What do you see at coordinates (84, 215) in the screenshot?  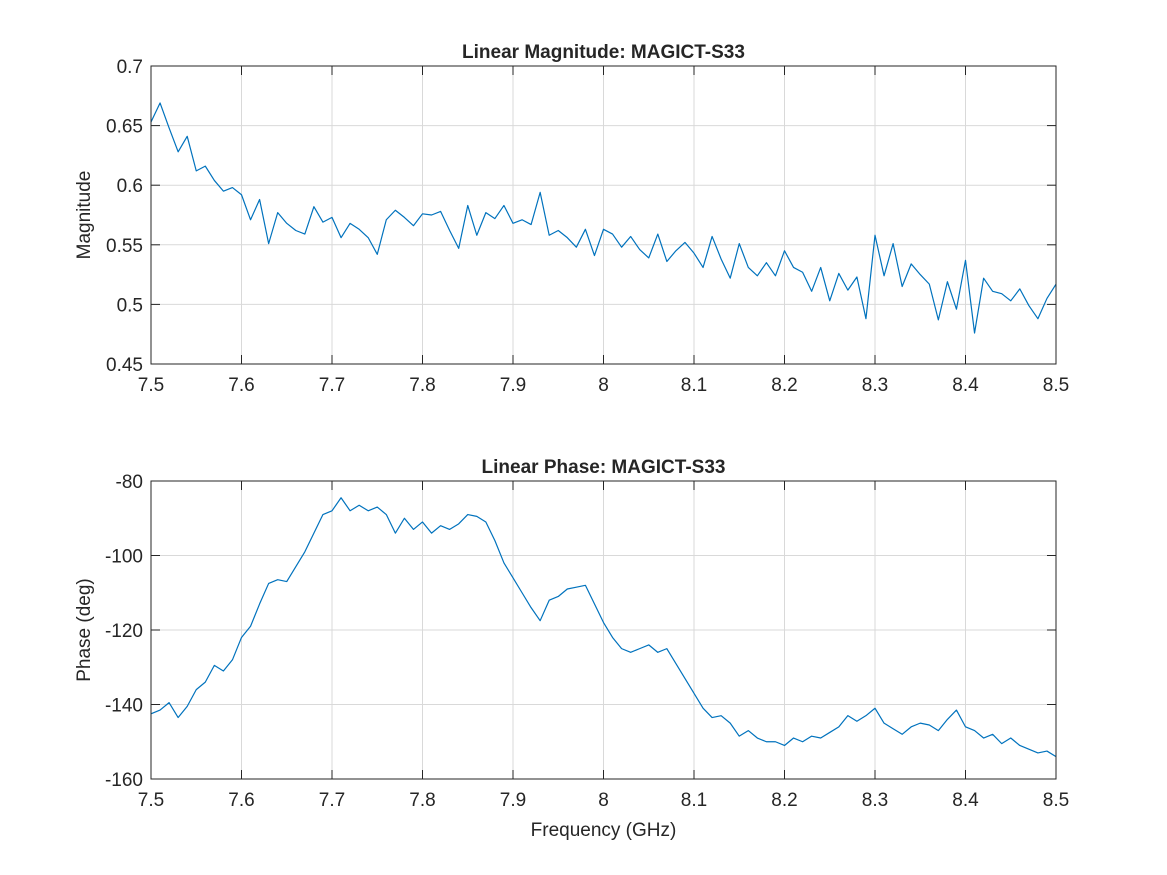 I see `y-axis-label: Magnitude` at bounding box center [84, 215].